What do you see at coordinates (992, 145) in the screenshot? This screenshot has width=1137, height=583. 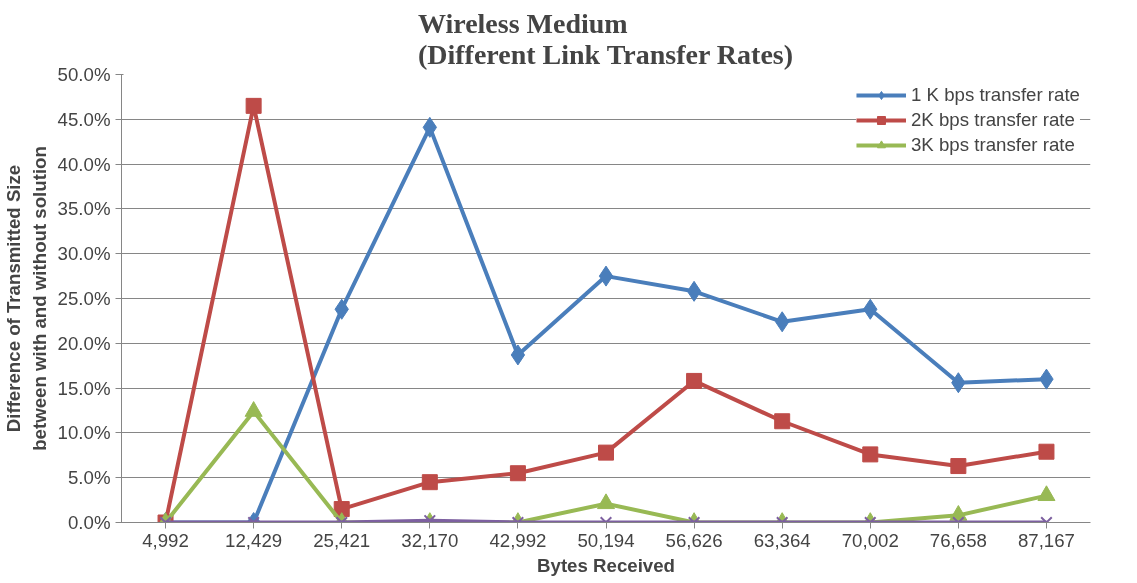 I see `legend-label: 3K bps transfer rate` at bounding box center [992, 145].